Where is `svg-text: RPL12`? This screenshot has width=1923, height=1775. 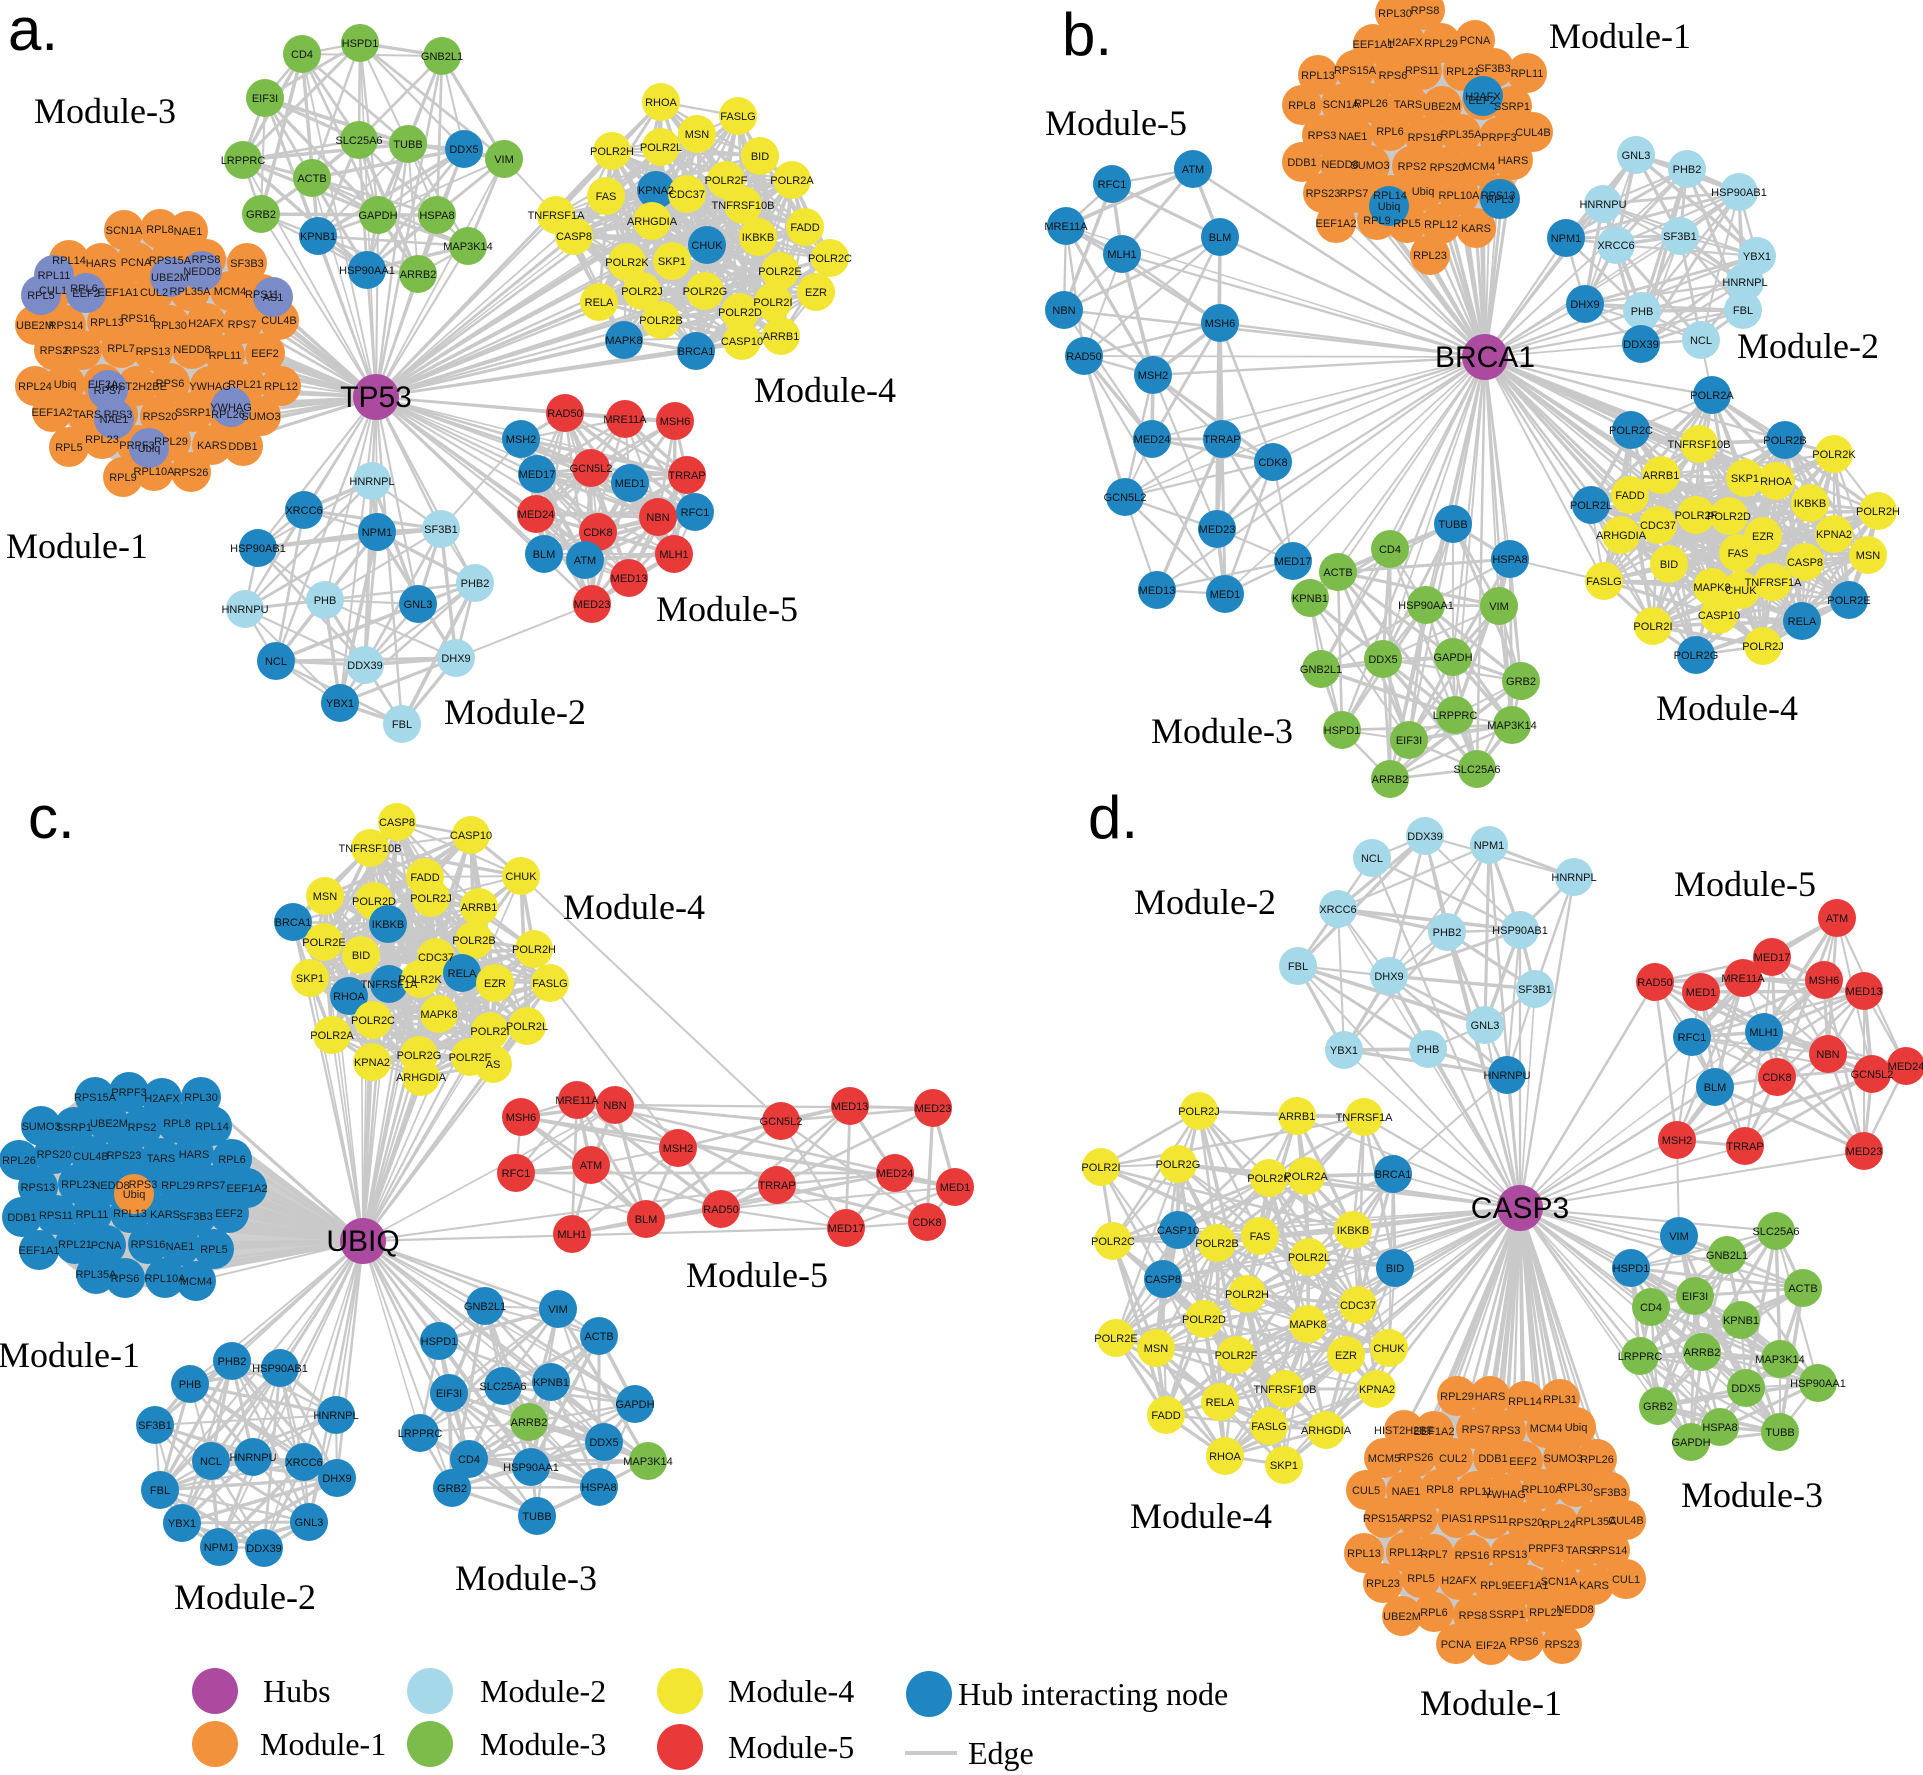
svg-text: RPL12 is located at coordinates (1441, 225).